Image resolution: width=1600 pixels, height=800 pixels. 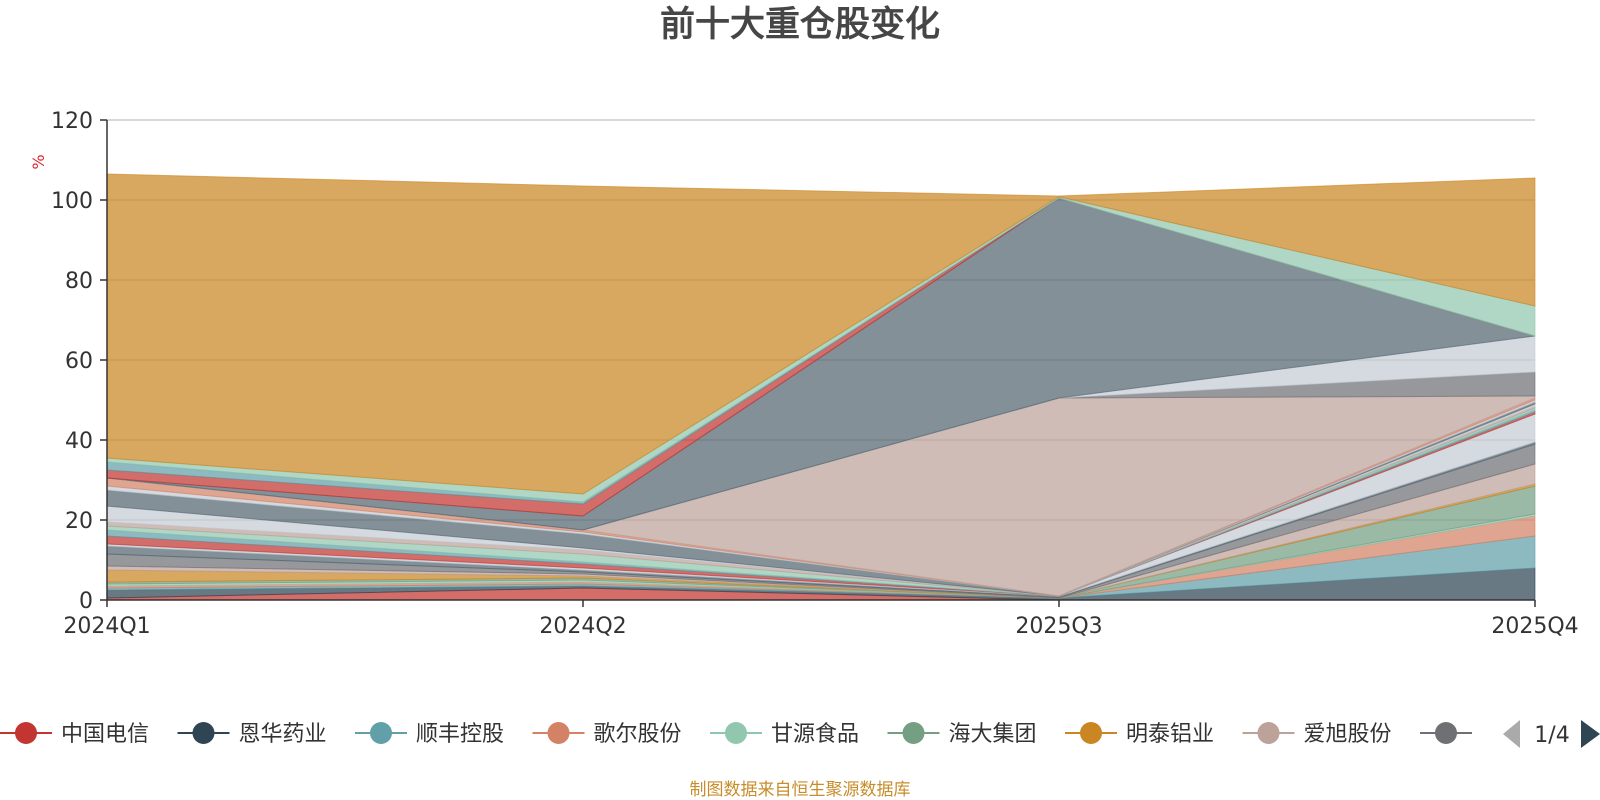 I want to click on legend-label: 恩华药业, so click(x=283, y=734).